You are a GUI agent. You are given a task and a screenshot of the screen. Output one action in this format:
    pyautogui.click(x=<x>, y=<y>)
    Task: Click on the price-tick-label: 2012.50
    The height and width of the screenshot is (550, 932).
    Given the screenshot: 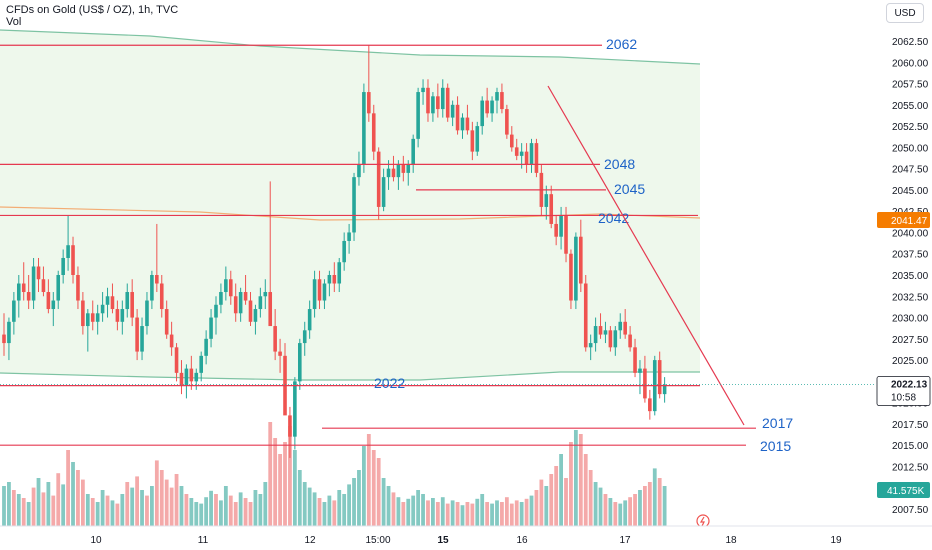 What is the action you would take?
    pyautogui.click(x=910, y=467)
    